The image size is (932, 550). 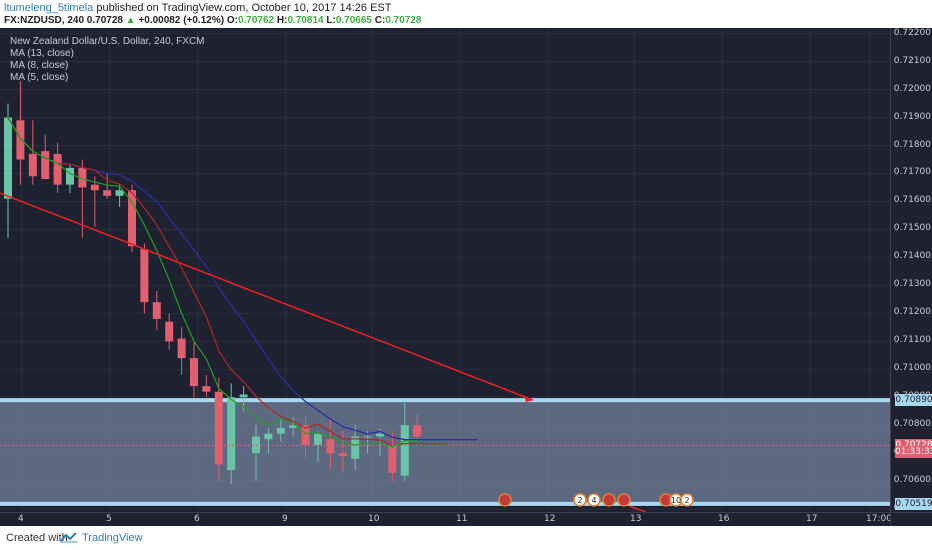 What do you see at coordinates (912, 88) in the screenshot?
I see `price-tick-label: 0.72000` at bounding box center [912, 88].